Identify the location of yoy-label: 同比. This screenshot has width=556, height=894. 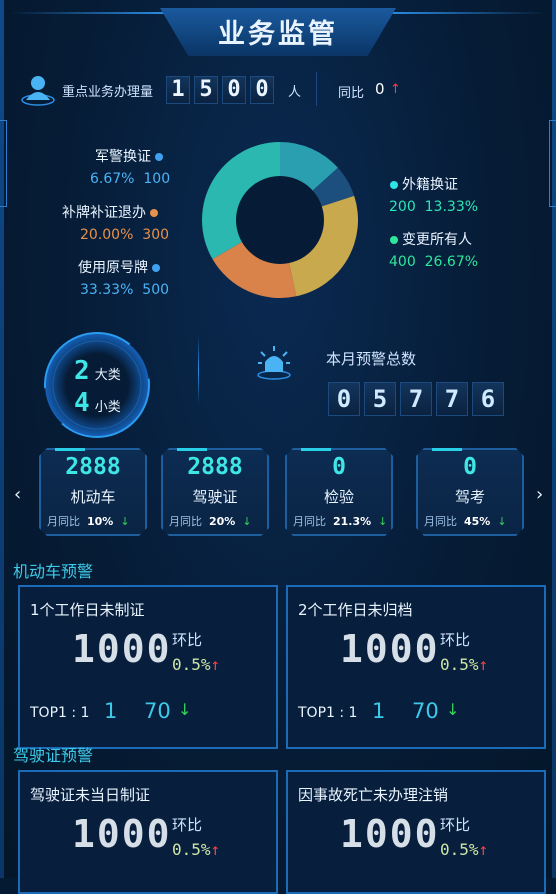
(351, 93).